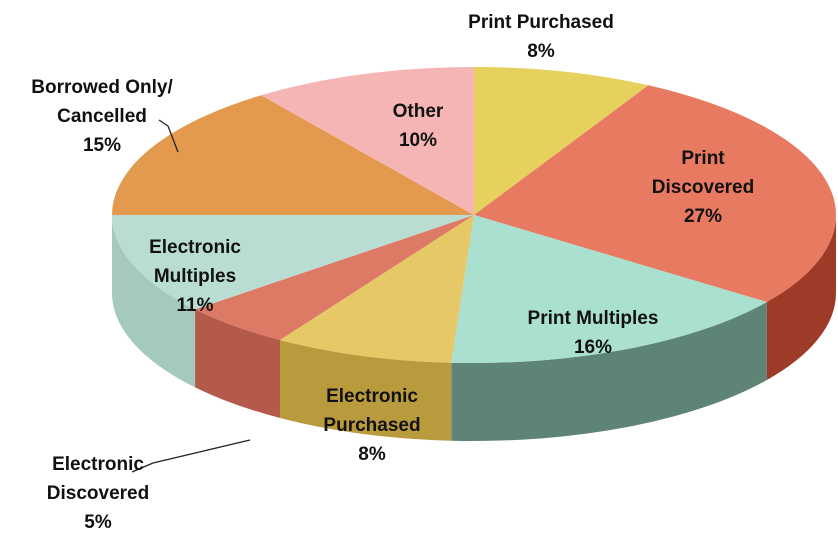 The width and height of the screenshot is (838, 535). Describe the element at coordinates (98, 493) in the screenshot. I see `slice-label-4: Electronic Discovered 5%` at that location.